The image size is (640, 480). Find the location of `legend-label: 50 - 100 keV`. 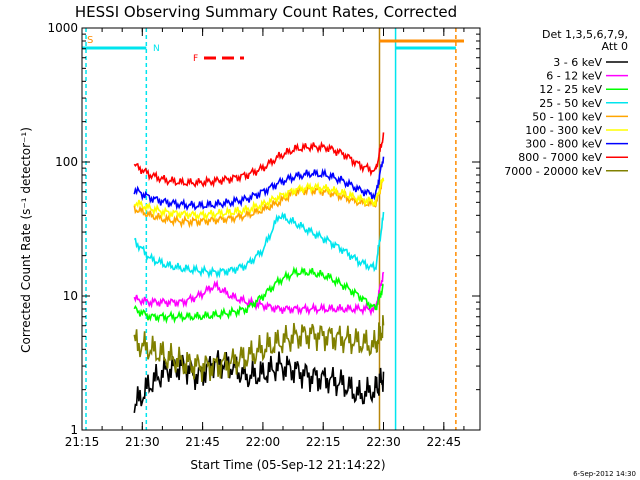

legend-label: 50 - 100 keV is located at coordinates (567, 116).